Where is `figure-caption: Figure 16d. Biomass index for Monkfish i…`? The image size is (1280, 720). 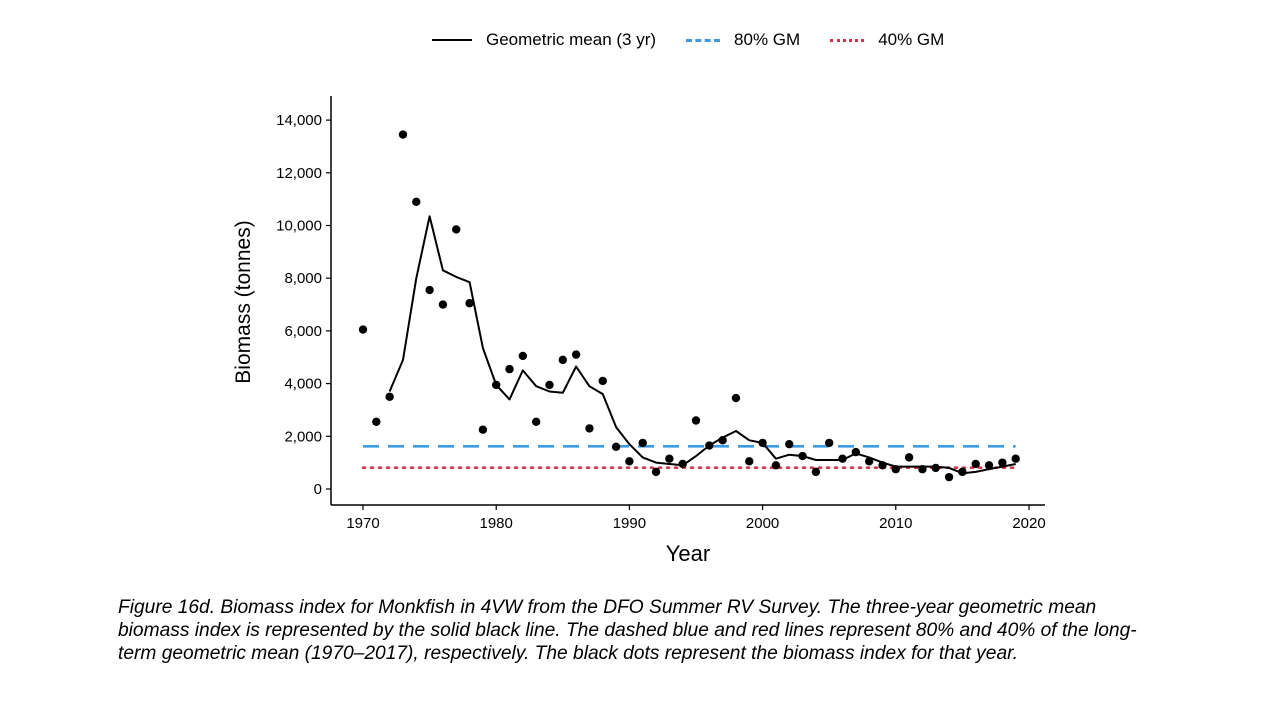 figure-caption: Figure 16d. Biomass index for Monkfish i… is located at coordinates (627, 630).